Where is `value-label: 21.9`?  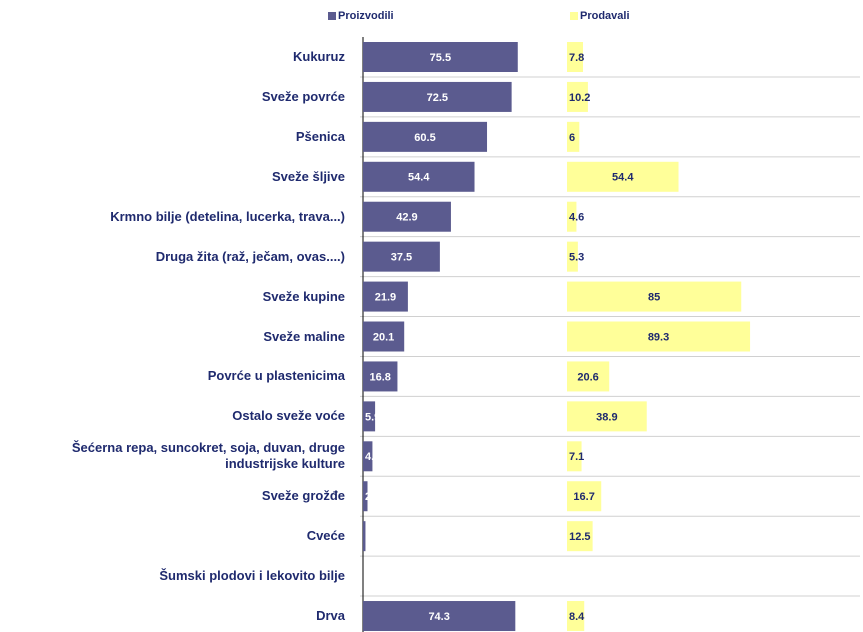 value-label: 21.9 is located at coordinates (385, 297).